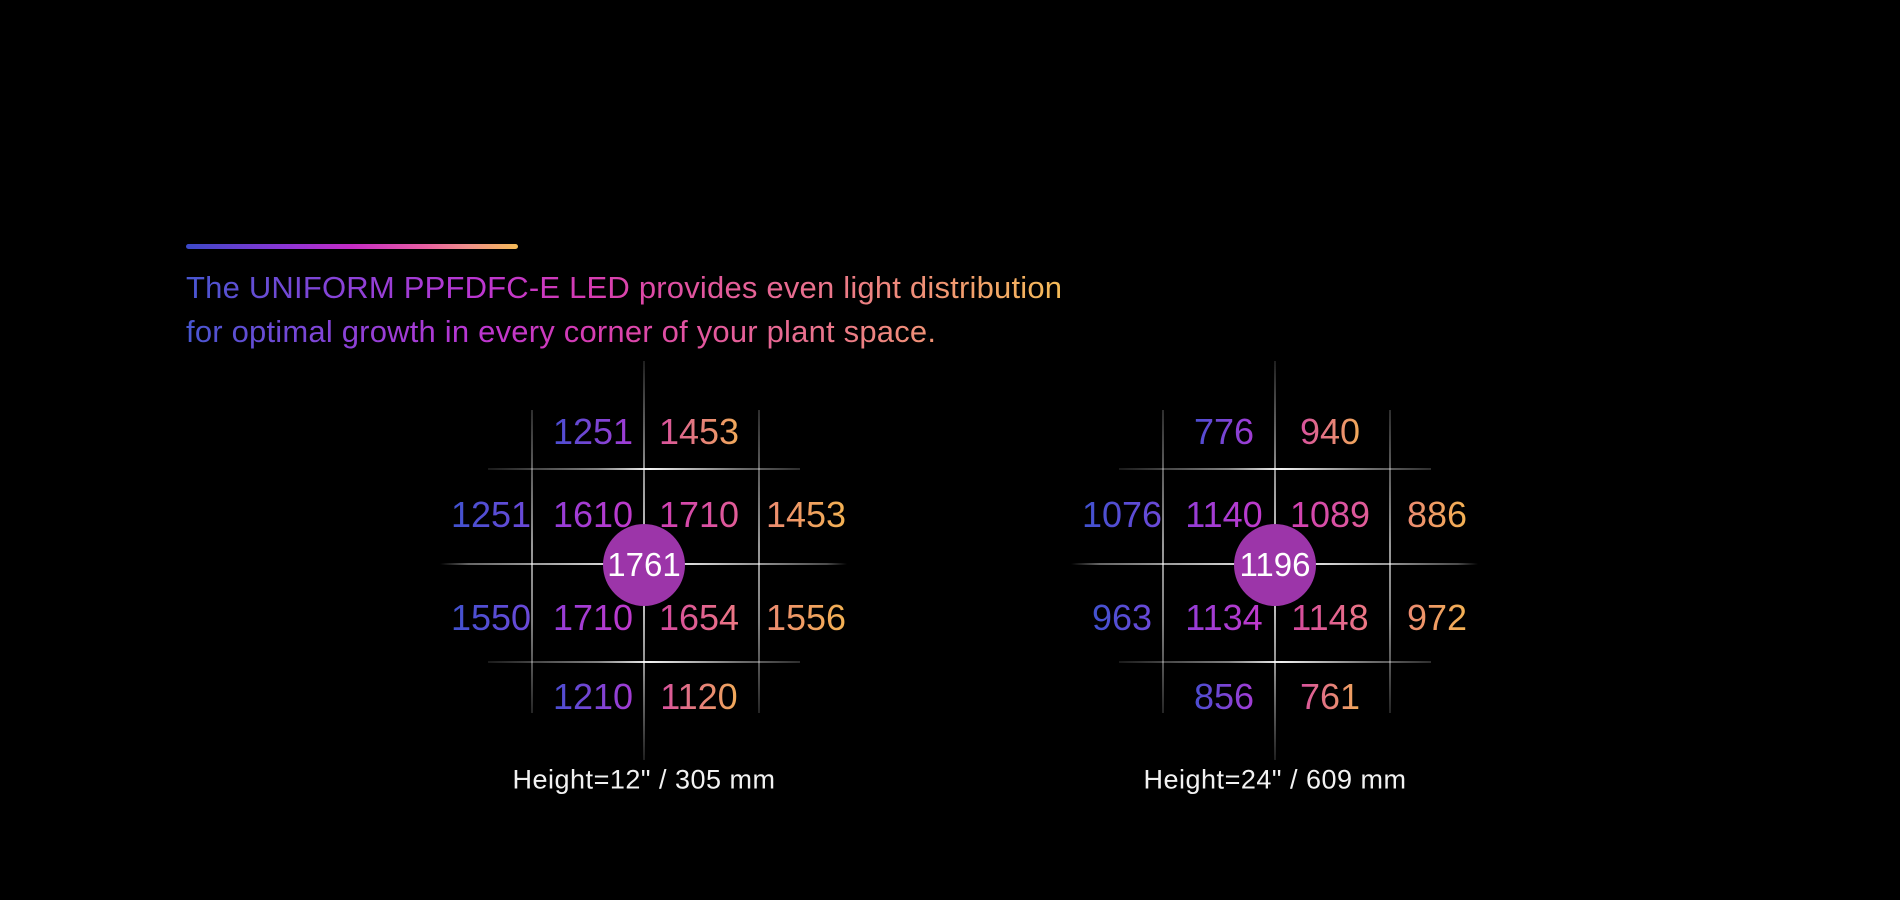 The width and height of the screenshot is (1900, 900). I want to click on center-ppfd-badge: 1196, so click(1275, 565).